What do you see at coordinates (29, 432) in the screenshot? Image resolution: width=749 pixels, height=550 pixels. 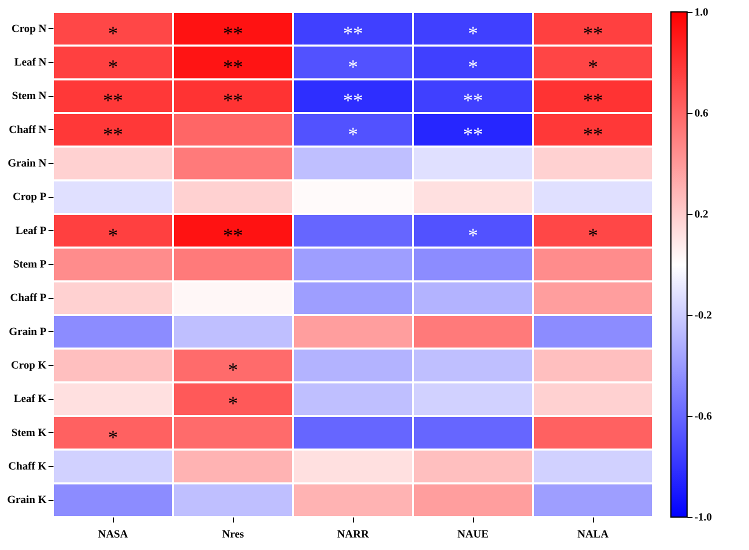 I see `y-tick-label: Stem K` at bounding box center [29, 432].